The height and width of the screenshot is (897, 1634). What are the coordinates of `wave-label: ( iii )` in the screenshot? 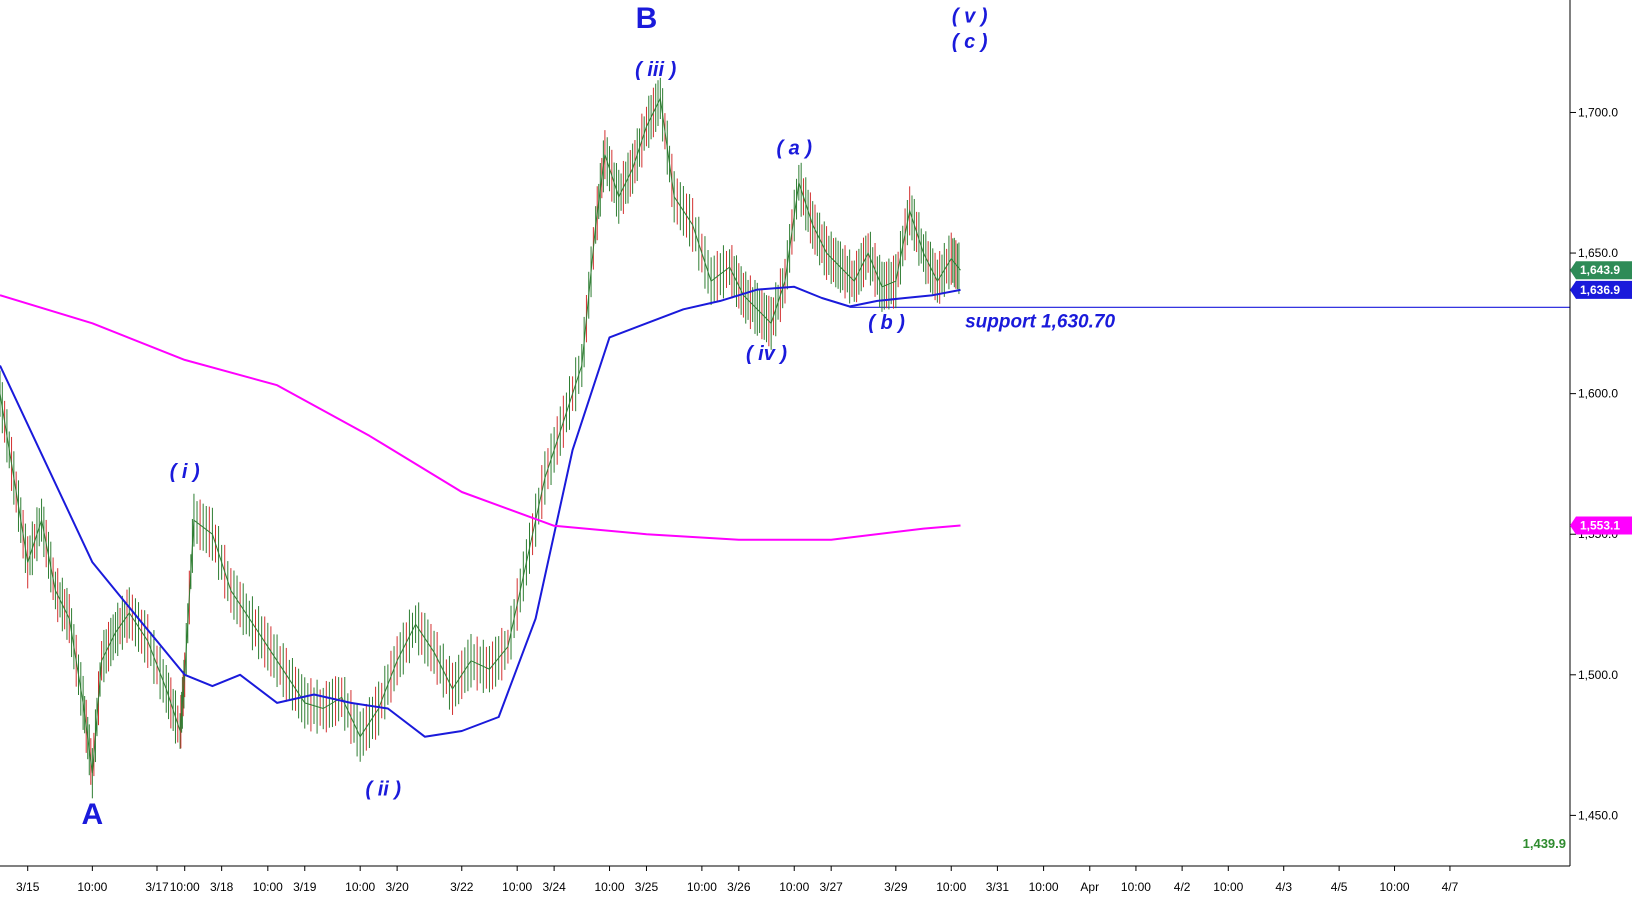 It's located at (655, 70).